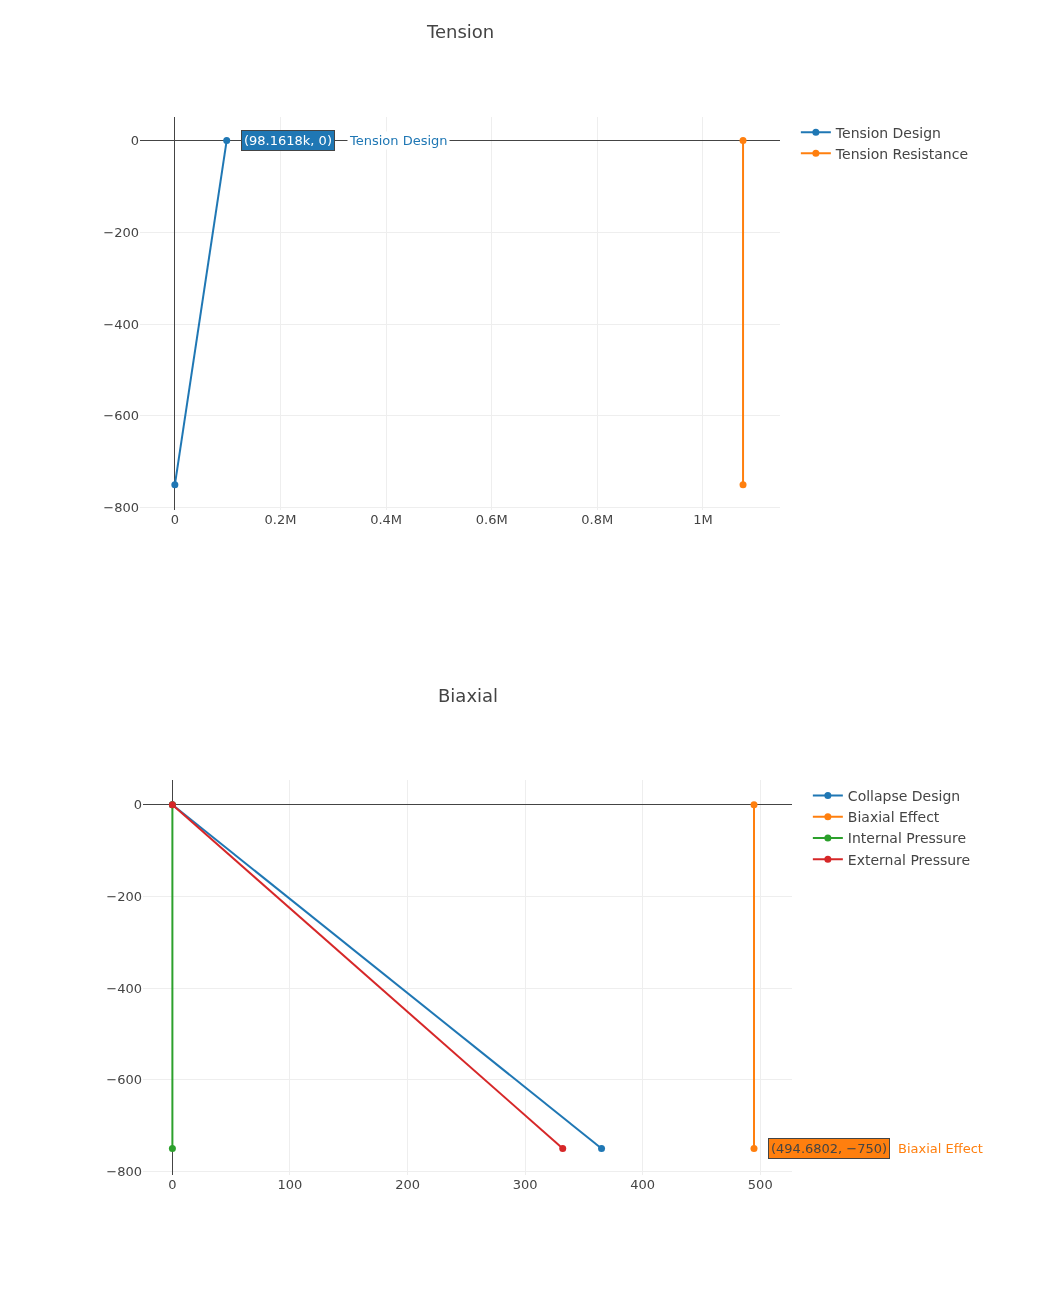 This screenshot has width=1057, height=1302. What do you see at coordinates (460, 31) in the screenshot?
I see `chart-title: Tension` at bounding box center [460, 31].